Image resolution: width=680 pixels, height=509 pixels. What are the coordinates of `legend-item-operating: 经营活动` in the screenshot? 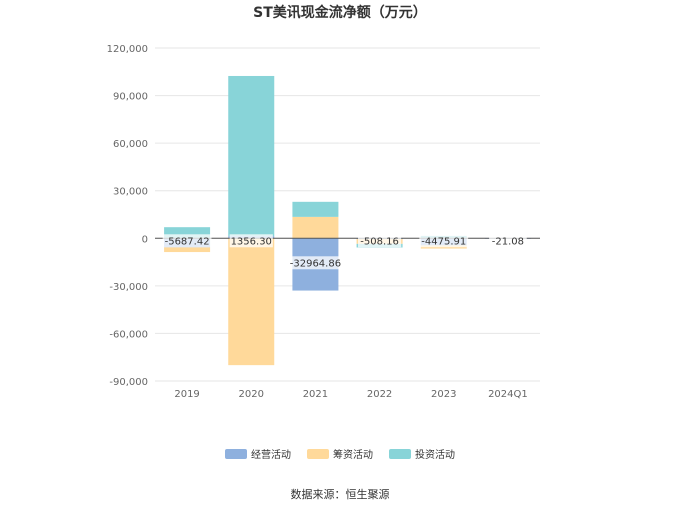 It's located at (258, 453).